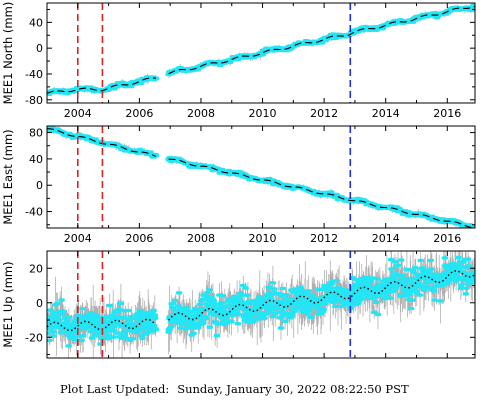  I want to click on footer-label: Plot Last Updated:, so click(115, 389).